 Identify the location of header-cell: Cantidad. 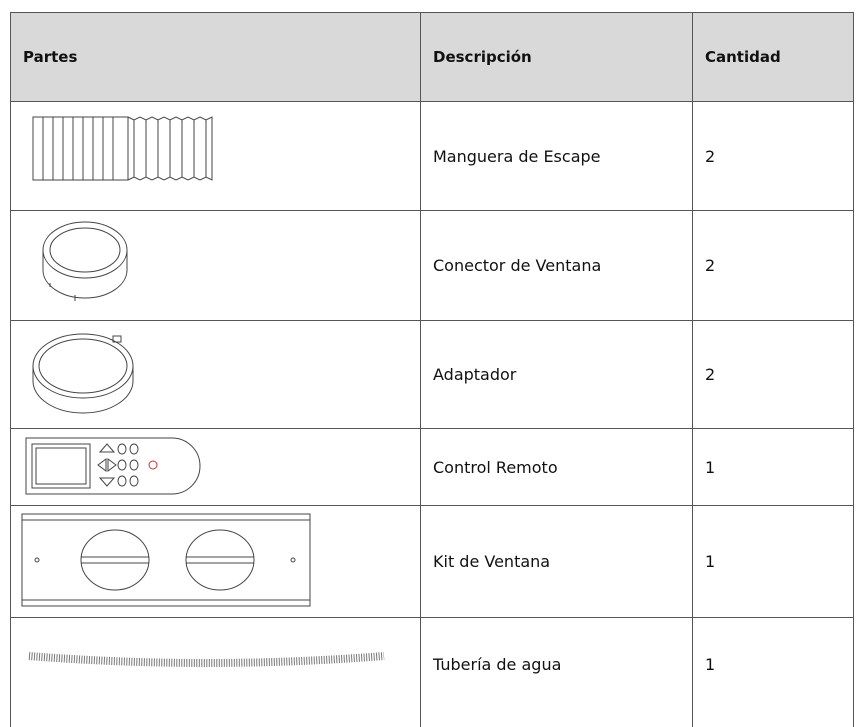
(773, 56).